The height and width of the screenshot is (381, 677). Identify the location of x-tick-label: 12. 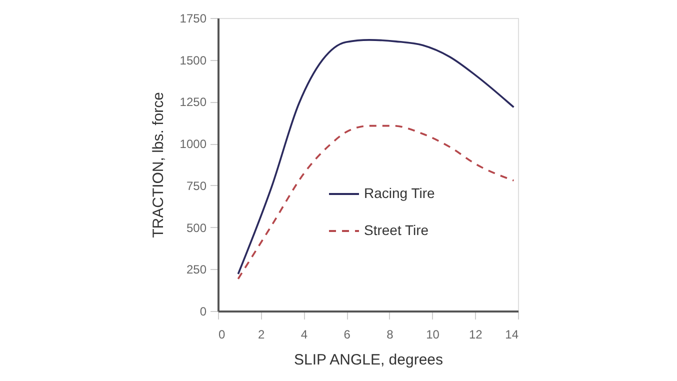
(475, 335).